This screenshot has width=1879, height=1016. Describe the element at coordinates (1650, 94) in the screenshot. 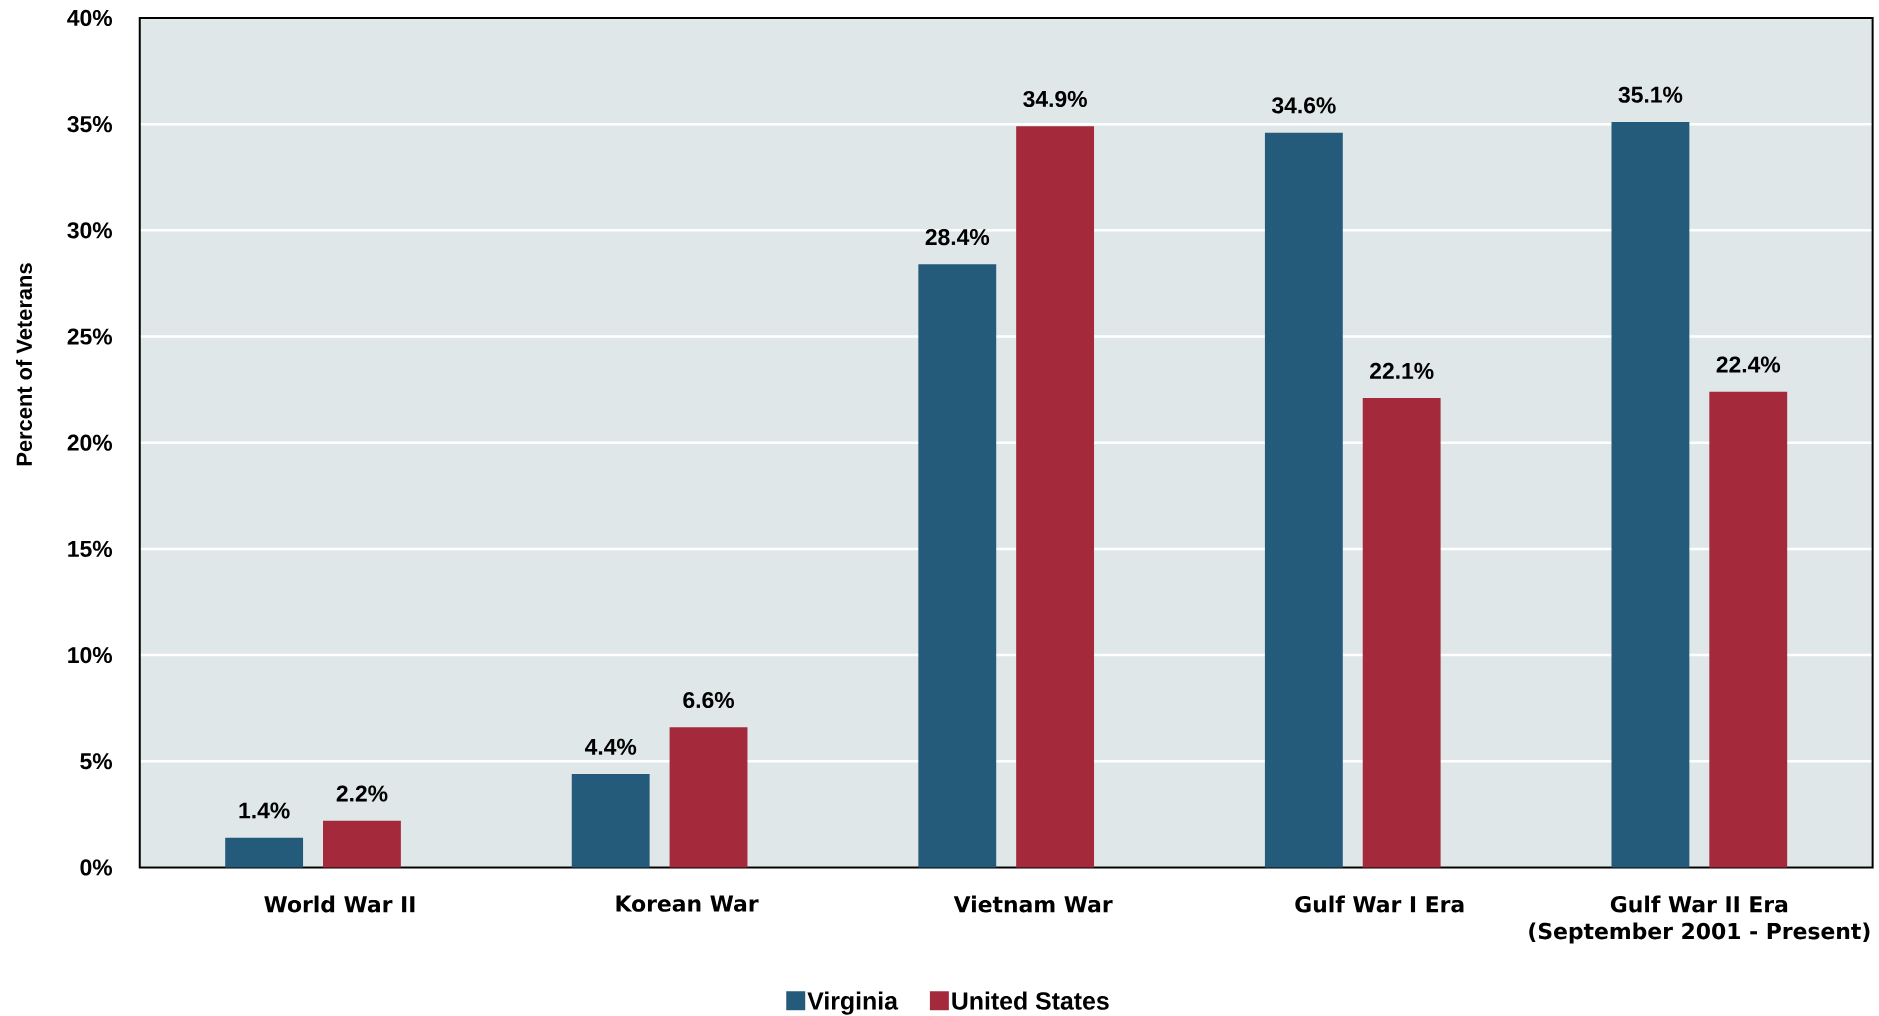

I see `data-label: 35.1%` at that location.